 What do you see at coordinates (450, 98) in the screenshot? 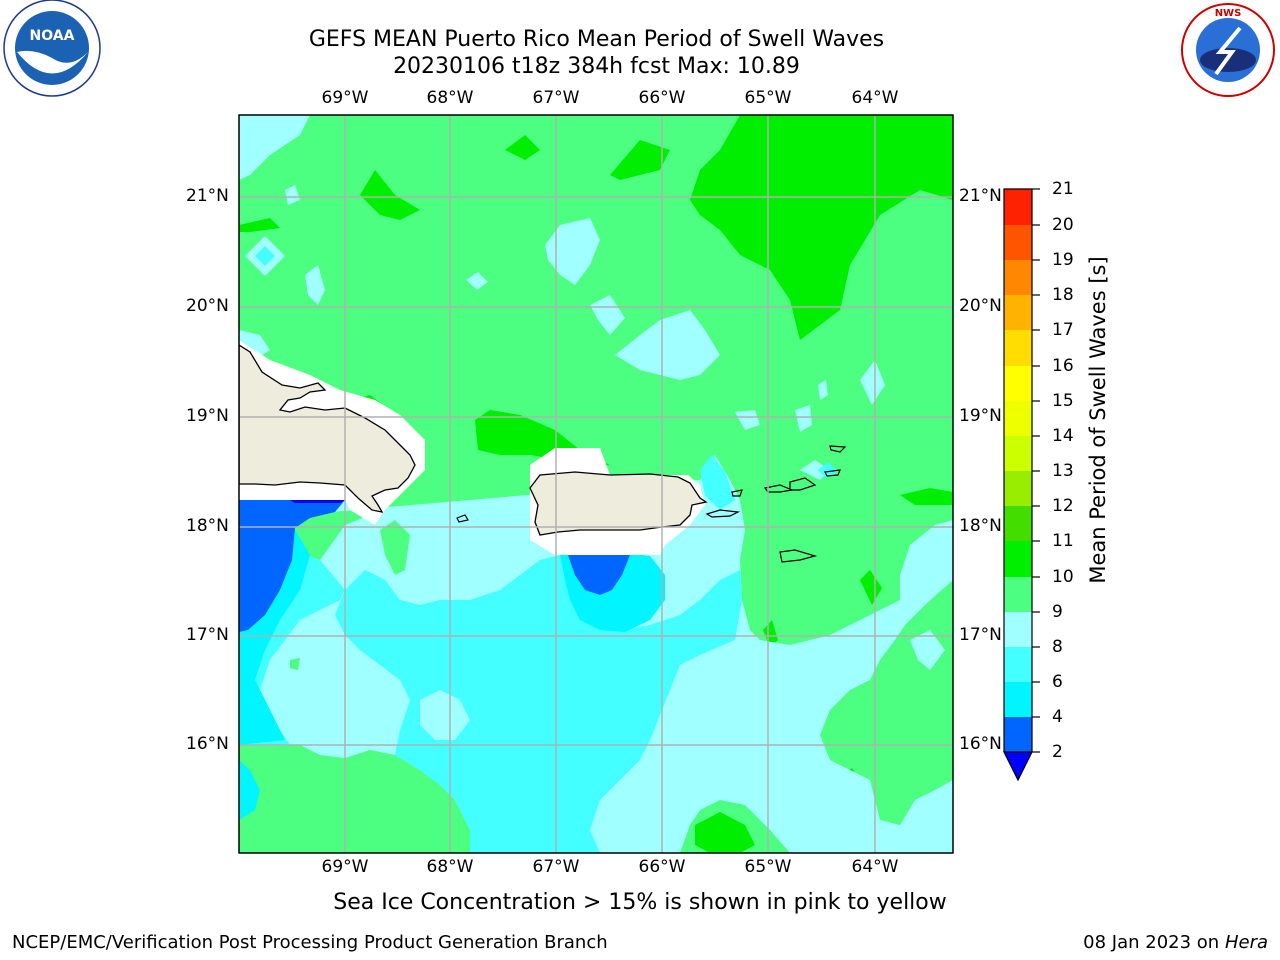
I see `lon-label-top: 68°W` at bounding box center [450, 98].